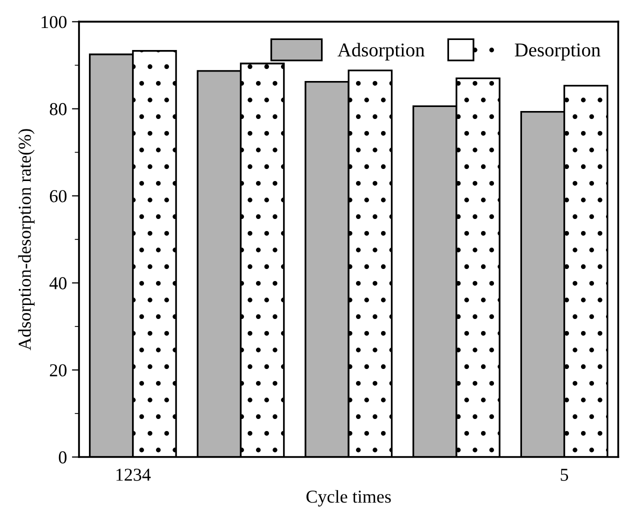 This screenshot has width=627, height=517. Describe the element at coordinates (62, 457) in the screenshot. I see `y-tick-label: 0` at that location.